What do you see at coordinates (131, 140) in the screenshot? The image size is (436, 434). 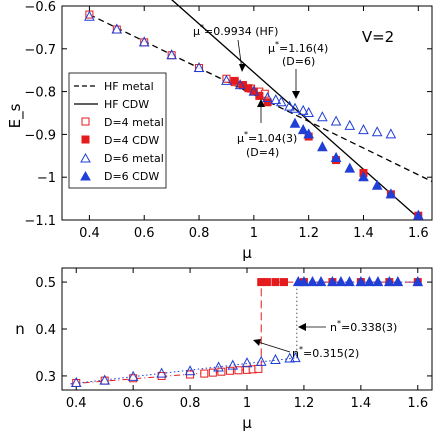 I see `svg-text: D=4 CDW` at bounding box center [131, 140].